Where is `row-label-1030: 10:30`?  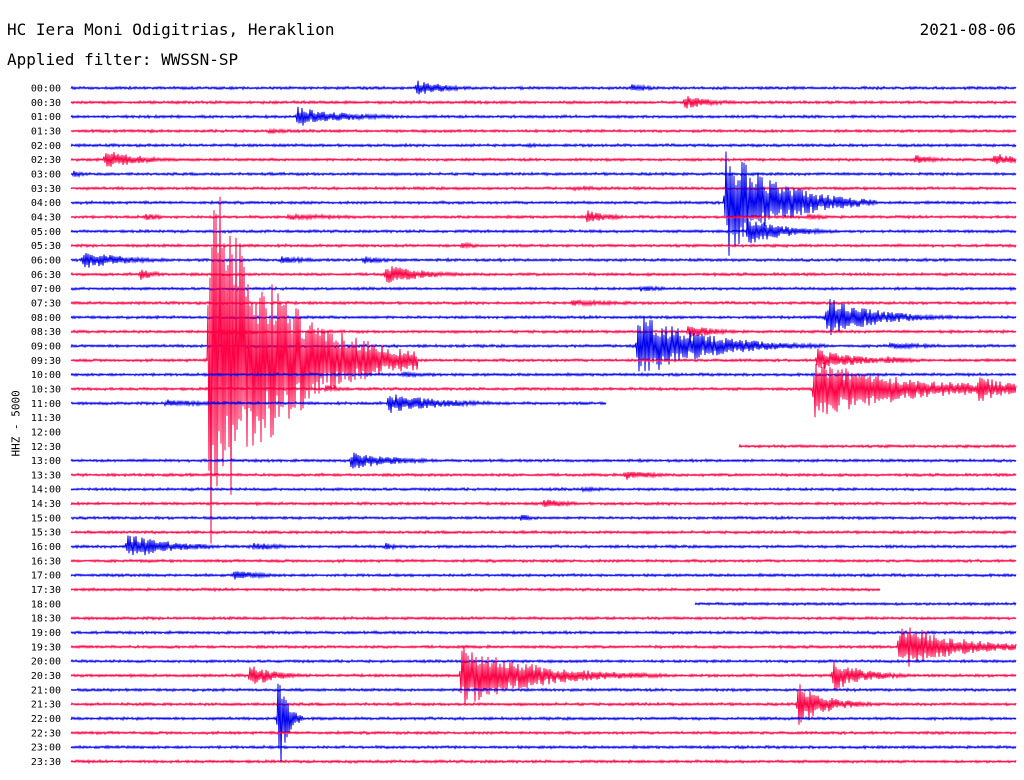
row-label-1030: 10:30 is located at coordinates (46, 389).